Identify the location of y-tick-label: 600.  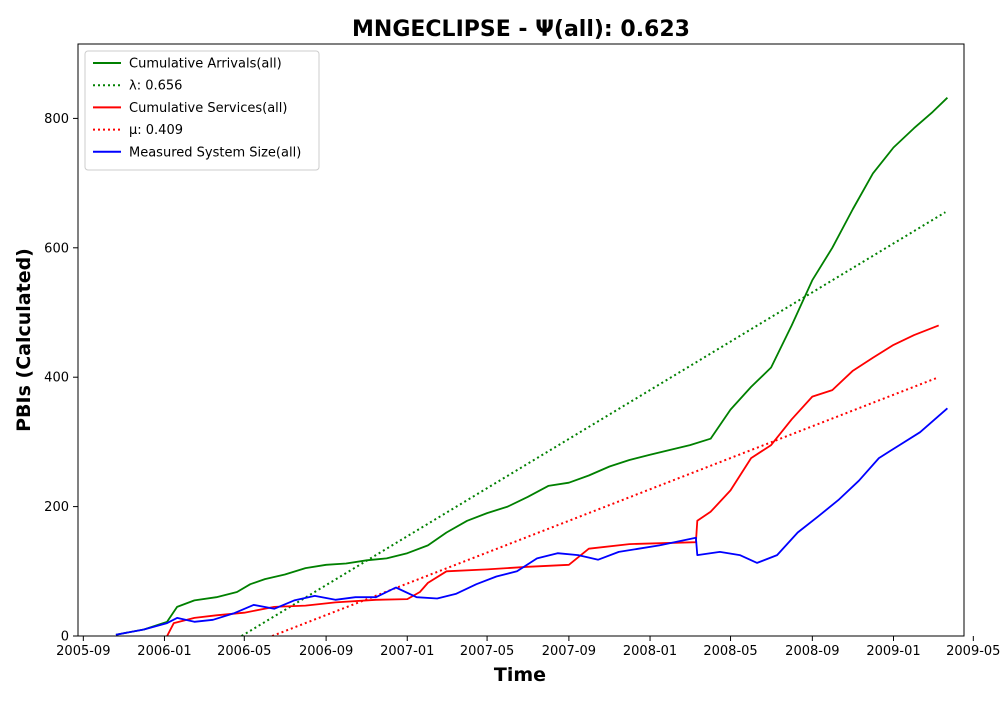
(56, 248).